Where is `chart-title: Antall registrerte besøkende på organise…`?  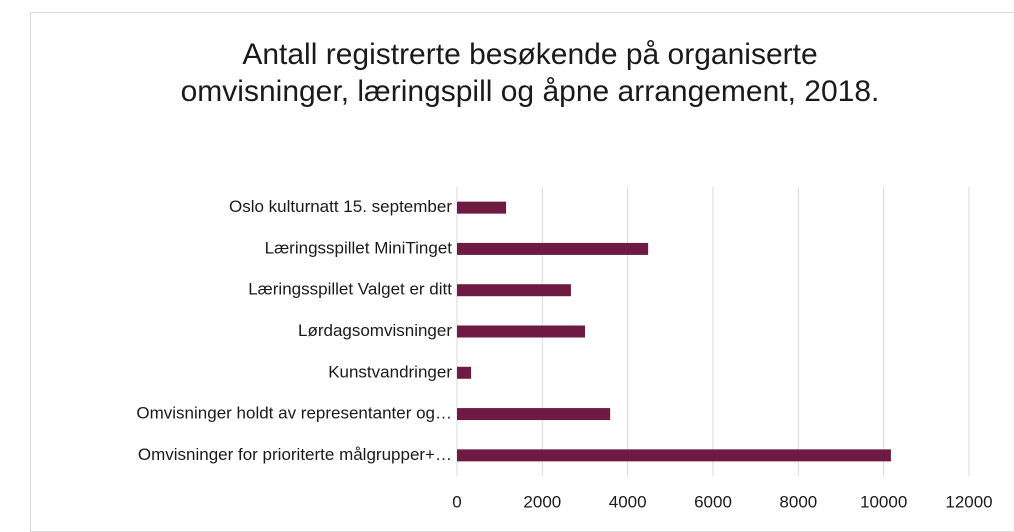
chart-title: Antall registrerte besøkende på organise… is located at coordinates (530, 73).